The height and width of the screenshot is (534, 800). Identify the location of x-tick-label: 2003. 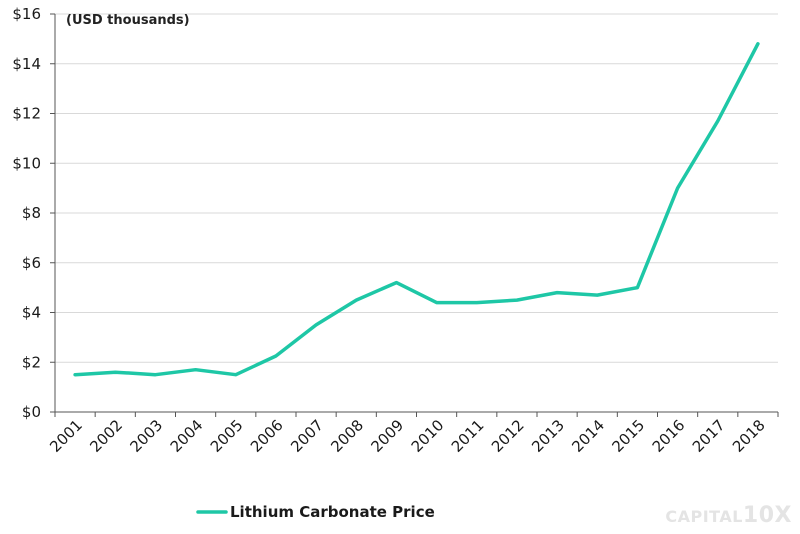
(147, 436).